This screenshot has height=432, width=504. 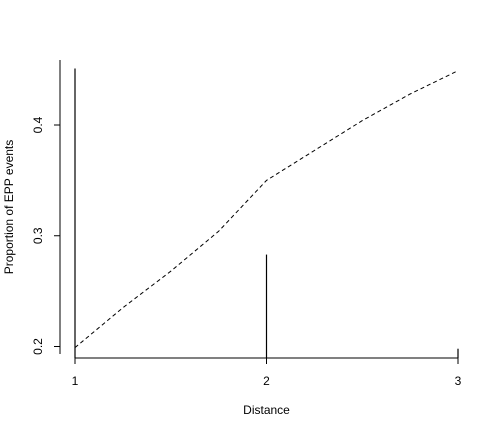 What do you see at coordinates (75, 381) in the screenshot?
I see `x-tick-label: 1` at bounding box center [75, 381].